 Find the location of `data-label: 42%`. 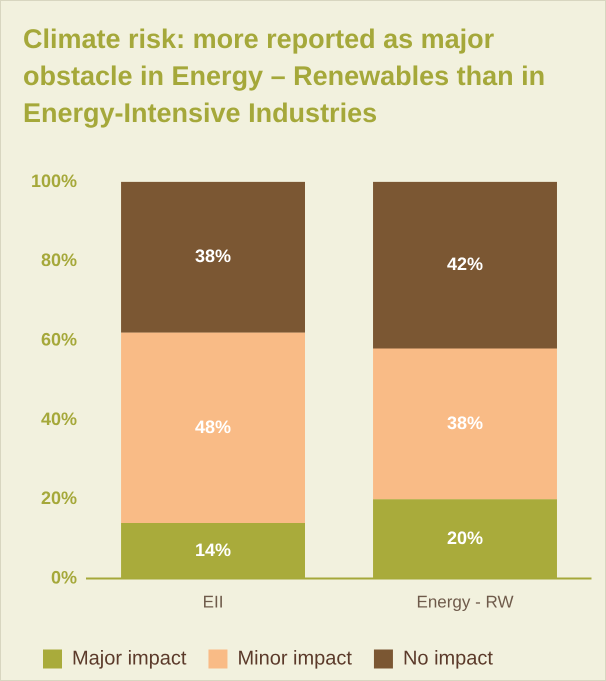

data-label: 42% is located at coordinates (465, 264).